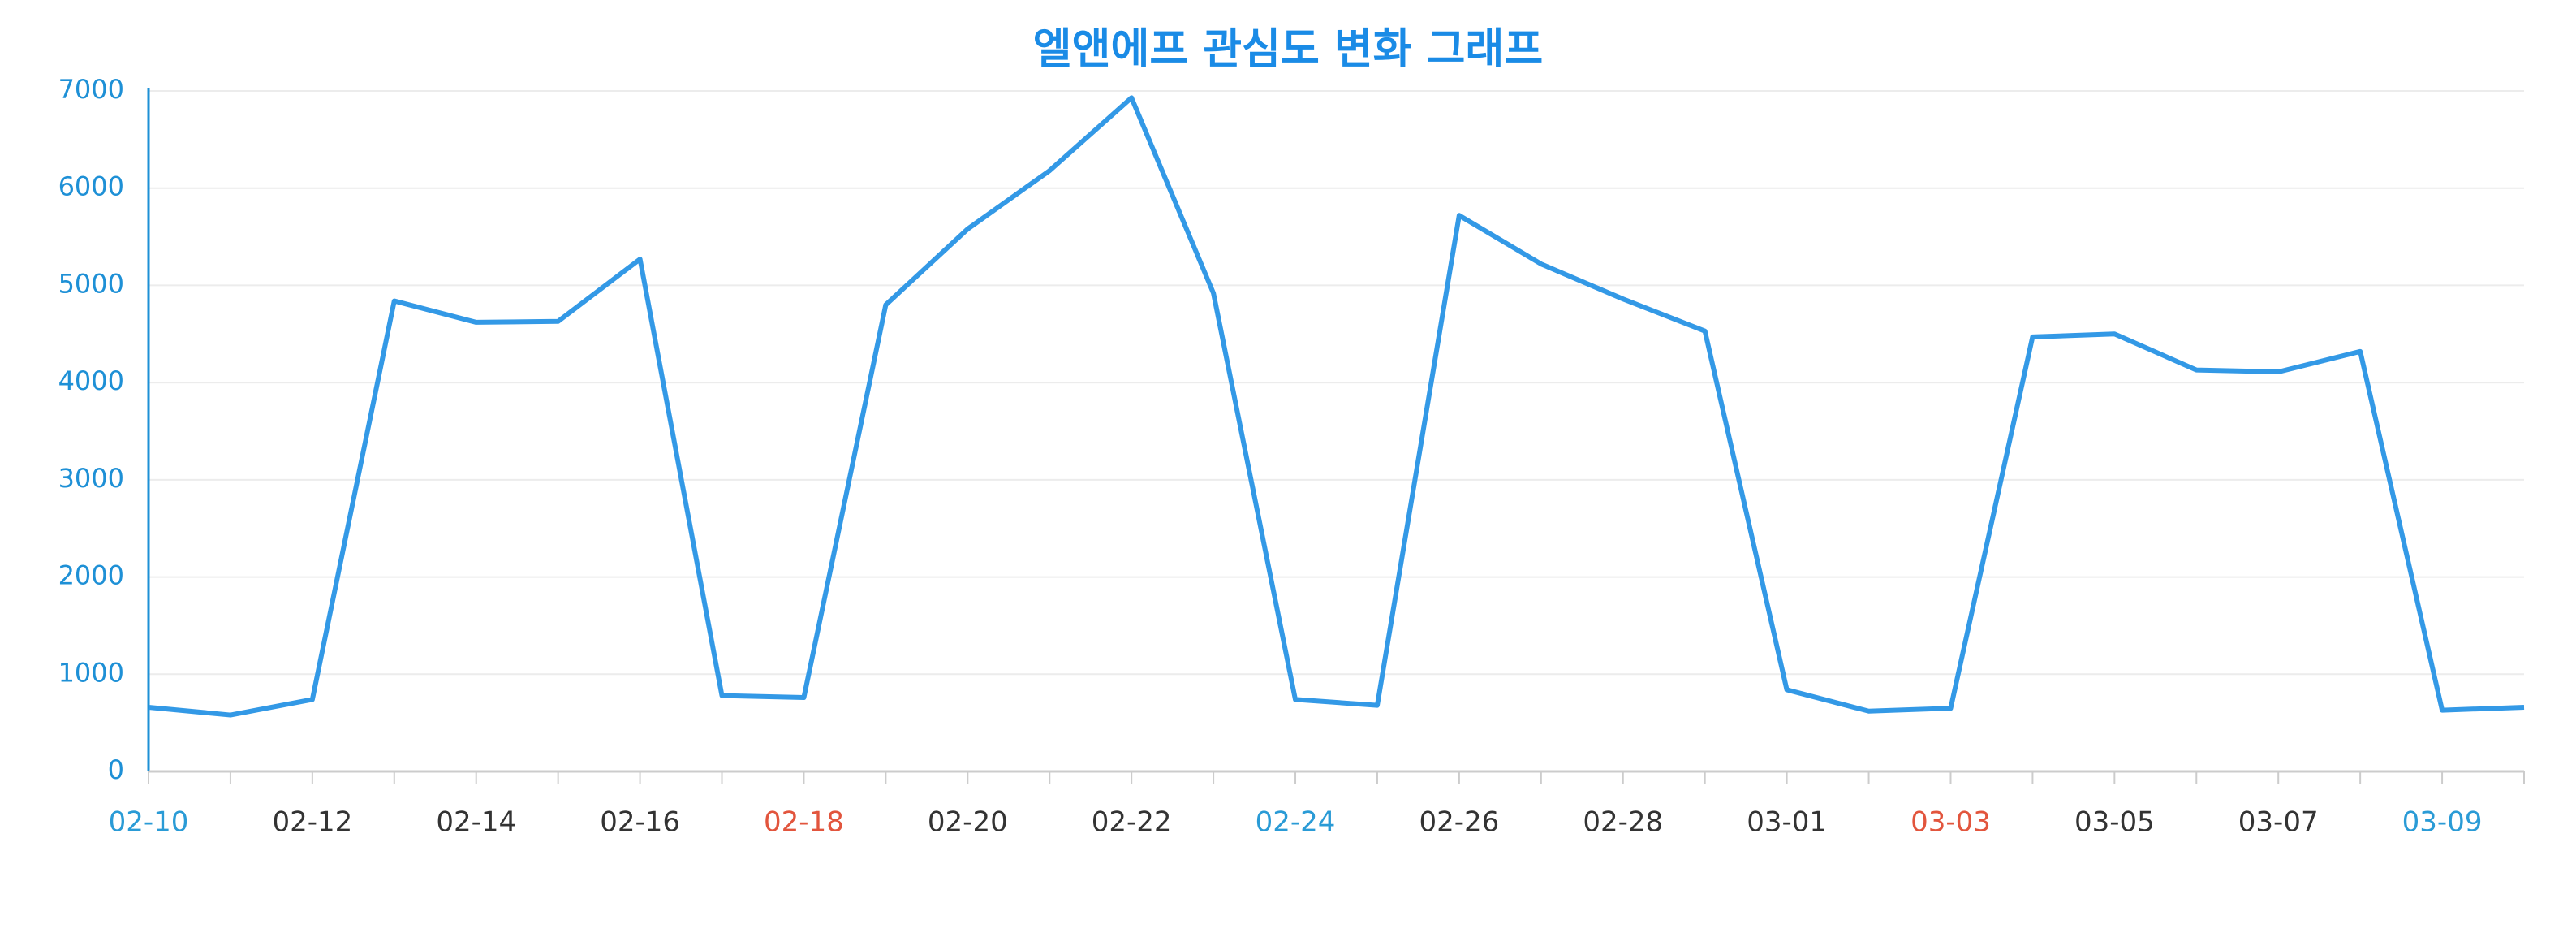 This screenshot has height=933, width=2576. Describe the element at coordinates (1459, 822) in the screenshot. I see `x-tick-label: 02-26` at that location.